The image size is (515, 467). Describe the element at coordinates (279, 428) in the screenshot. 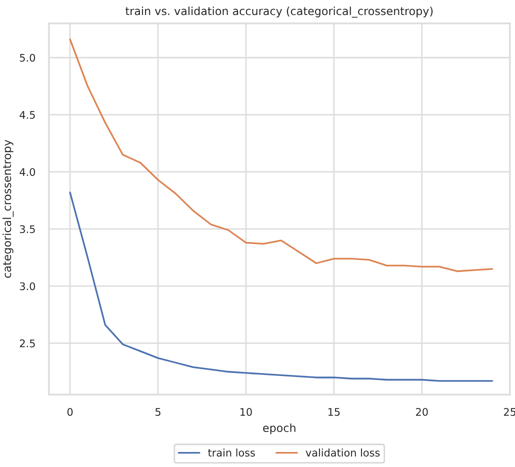

I see `x-axis-title: epoch` at that location.